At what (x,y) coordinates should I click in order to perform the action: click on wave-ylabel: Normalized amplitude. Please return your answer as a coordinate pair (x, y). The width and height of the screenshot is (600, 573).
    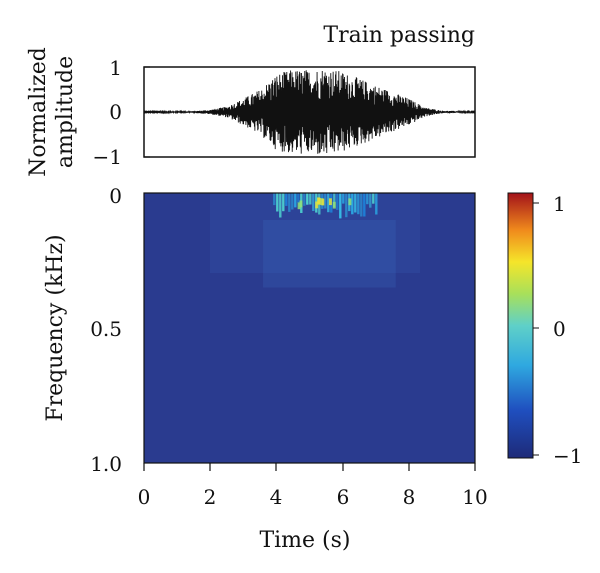
    Looking at the image, I should click on (52, 112).